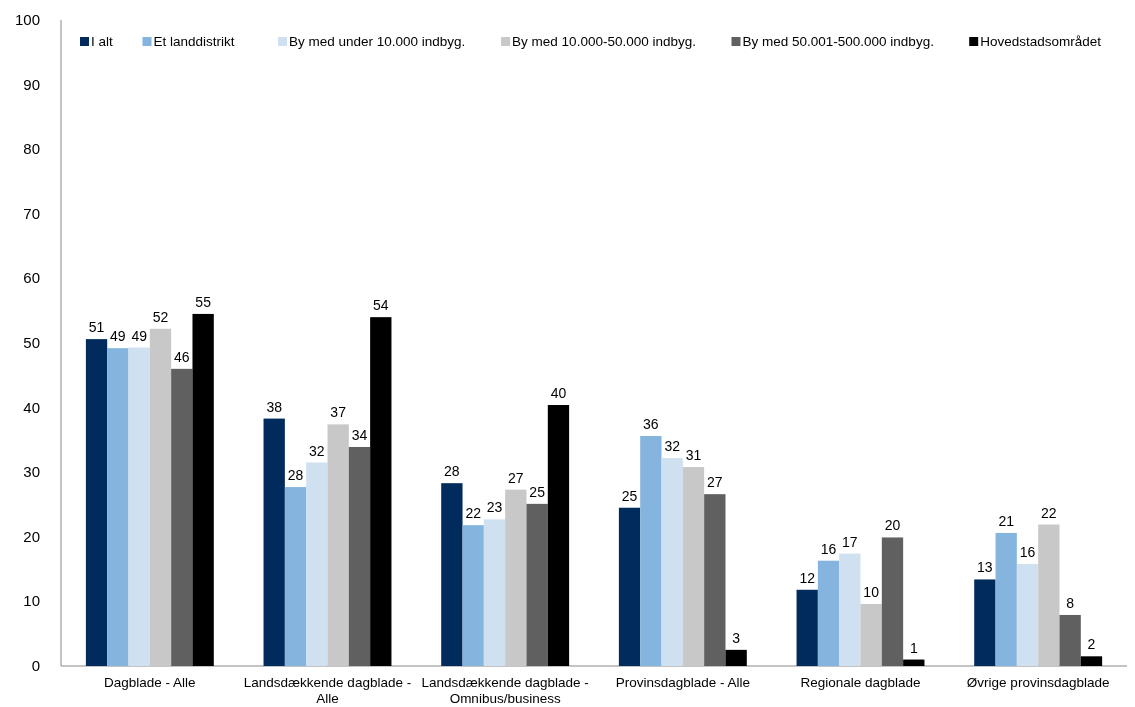  Describe the element at coordinates (377, 41) in the screenshot. I see `legend-label: By med under 10.000 indbyg.` at that location.